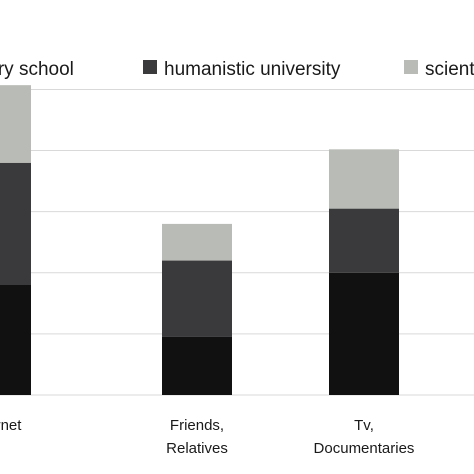 The height and width of the screenshot is (474, 474). Describe the element at coordinates (11, 425) in the screenshot. I see `x-tick-label: Internet` at that location.